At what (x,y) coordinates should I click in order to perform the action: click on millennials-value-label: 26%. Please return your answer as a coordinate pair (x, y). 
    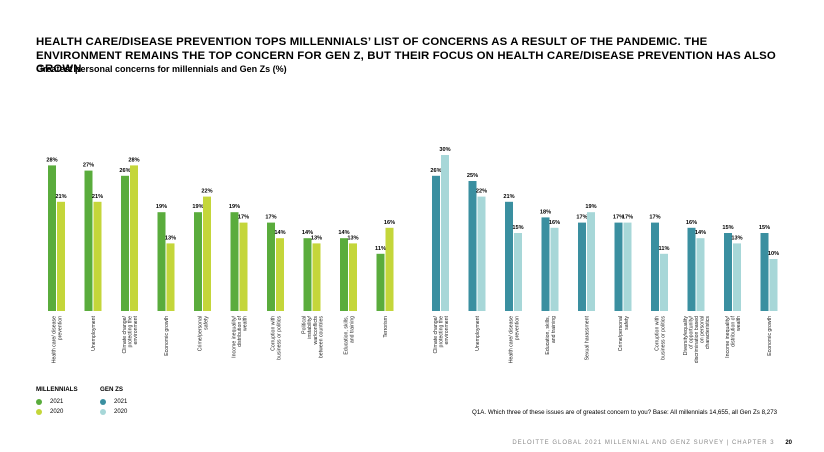
    Looking at the image, I should click on (124, 171).